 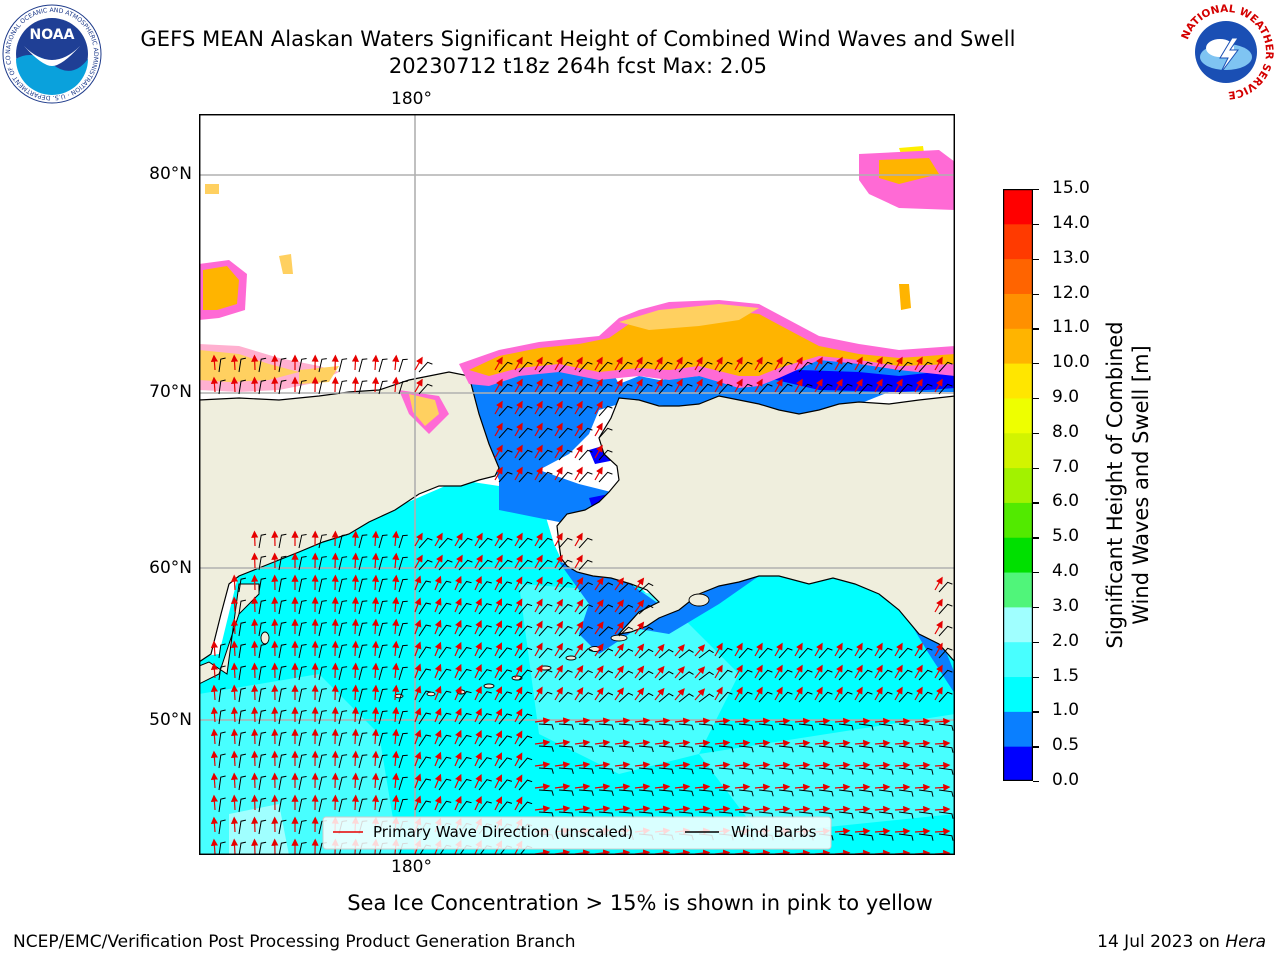 What do you see at coordinates (1066, 536) in the screenshot?
I see `colorbar-tick-label: 5.0` at bounding box center [1066, 536].